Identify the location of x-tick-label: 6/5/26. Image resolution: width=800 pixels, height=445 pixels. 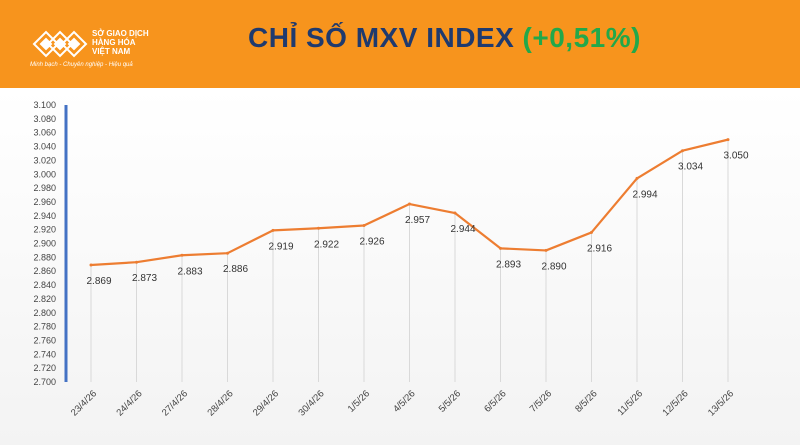
(495, 401).